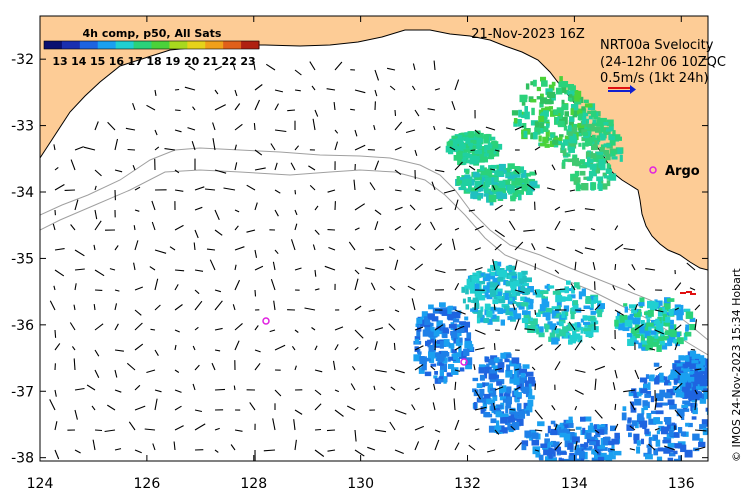 This screenshot has height=496, width=750. What do you see at coordinates (59, 61) in the screenshot?
I see `colorbar-tick-label: 13` at bounding box center [59, 61].